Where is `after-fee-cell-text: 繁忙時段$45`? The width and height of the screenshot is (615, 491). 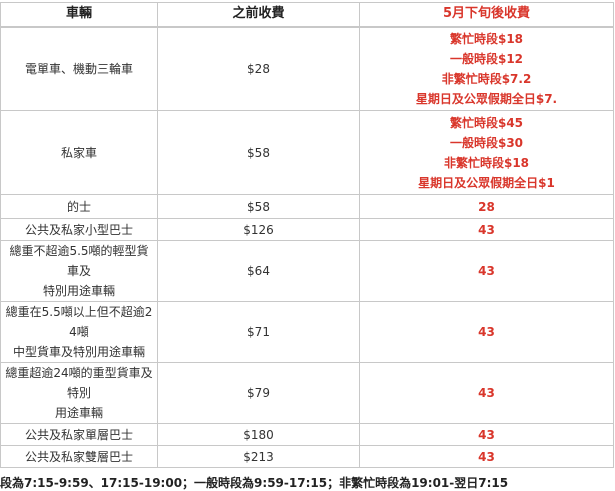
after-fee-cell-text: 繁忙時段$45 is located at coordinates (486, 122).